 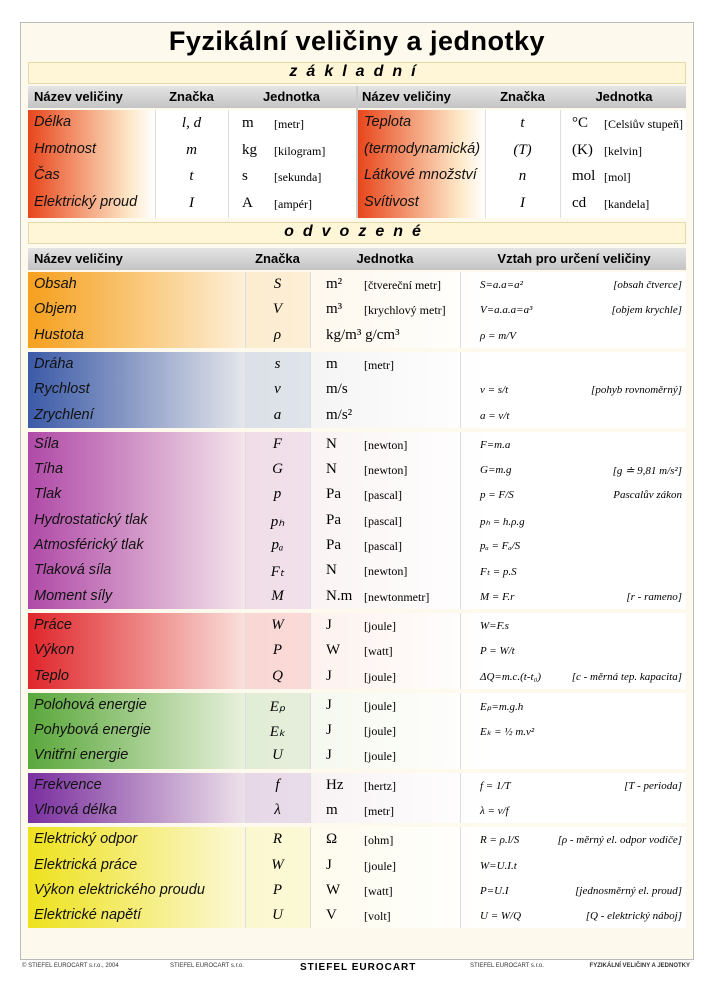 What do you see at coordinates (502, 521) in the screenshot?
I see `formula: pₕ = h.ρ.g` at bounding box center [502, 521].